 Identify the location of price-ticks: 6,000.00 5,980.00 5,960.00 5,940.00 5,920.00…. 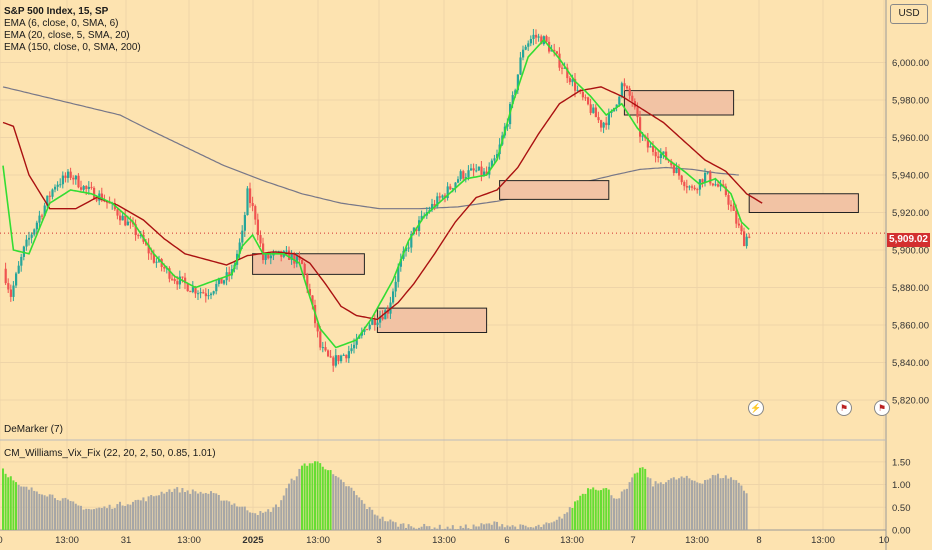
(910, 232).